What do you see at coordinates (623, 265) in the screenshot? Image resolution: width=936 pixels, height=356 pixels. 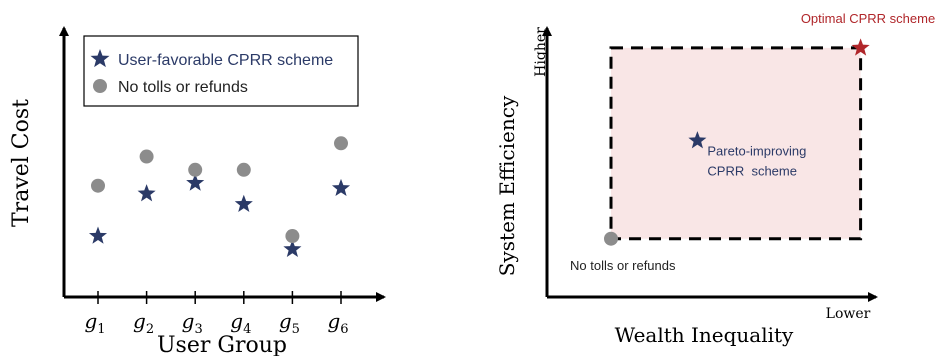 I see `no-tolls-label: No tolls or refunds` at bounding box center [623, 265].